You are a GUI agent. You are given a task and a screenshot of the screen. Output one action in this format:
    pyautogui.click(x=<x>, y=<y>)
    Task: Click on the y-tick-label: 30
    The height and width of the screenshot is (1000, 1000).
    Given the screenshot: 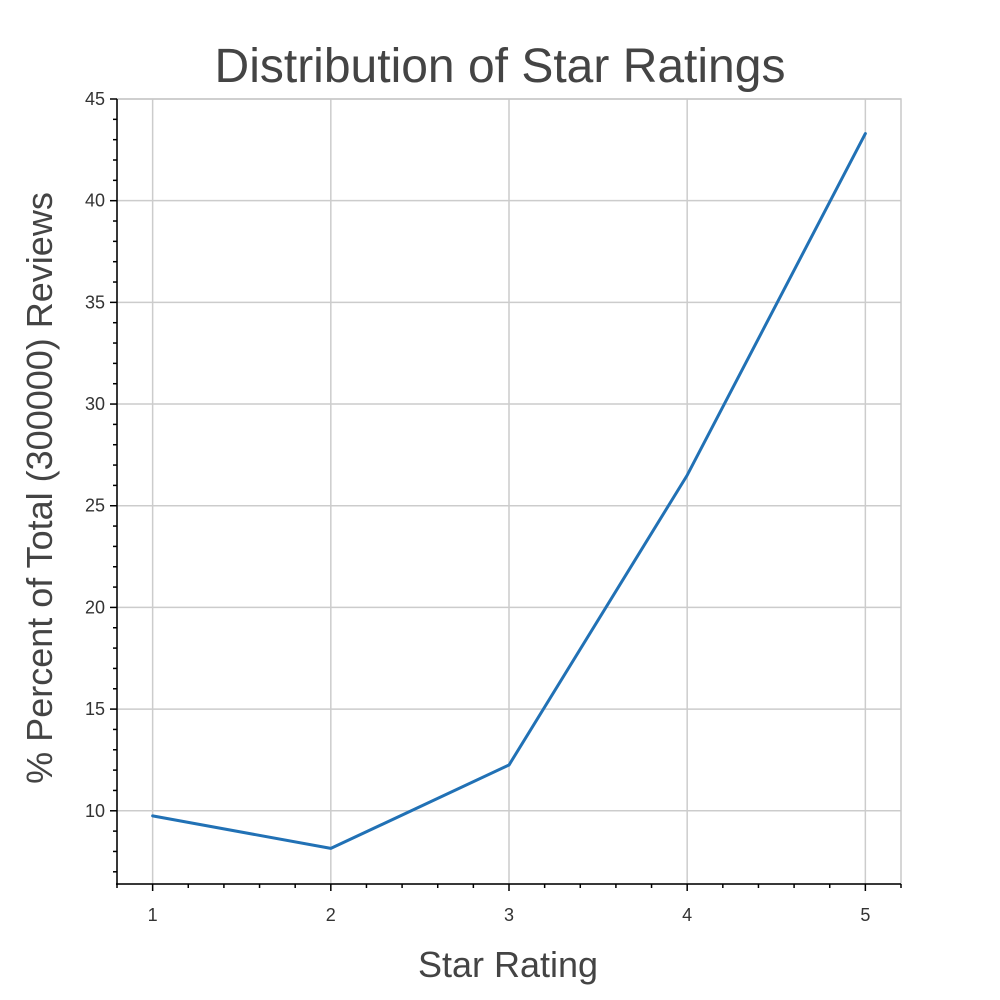 What is the action you would take?
    pyautogui.click(x=95, y=404)
    